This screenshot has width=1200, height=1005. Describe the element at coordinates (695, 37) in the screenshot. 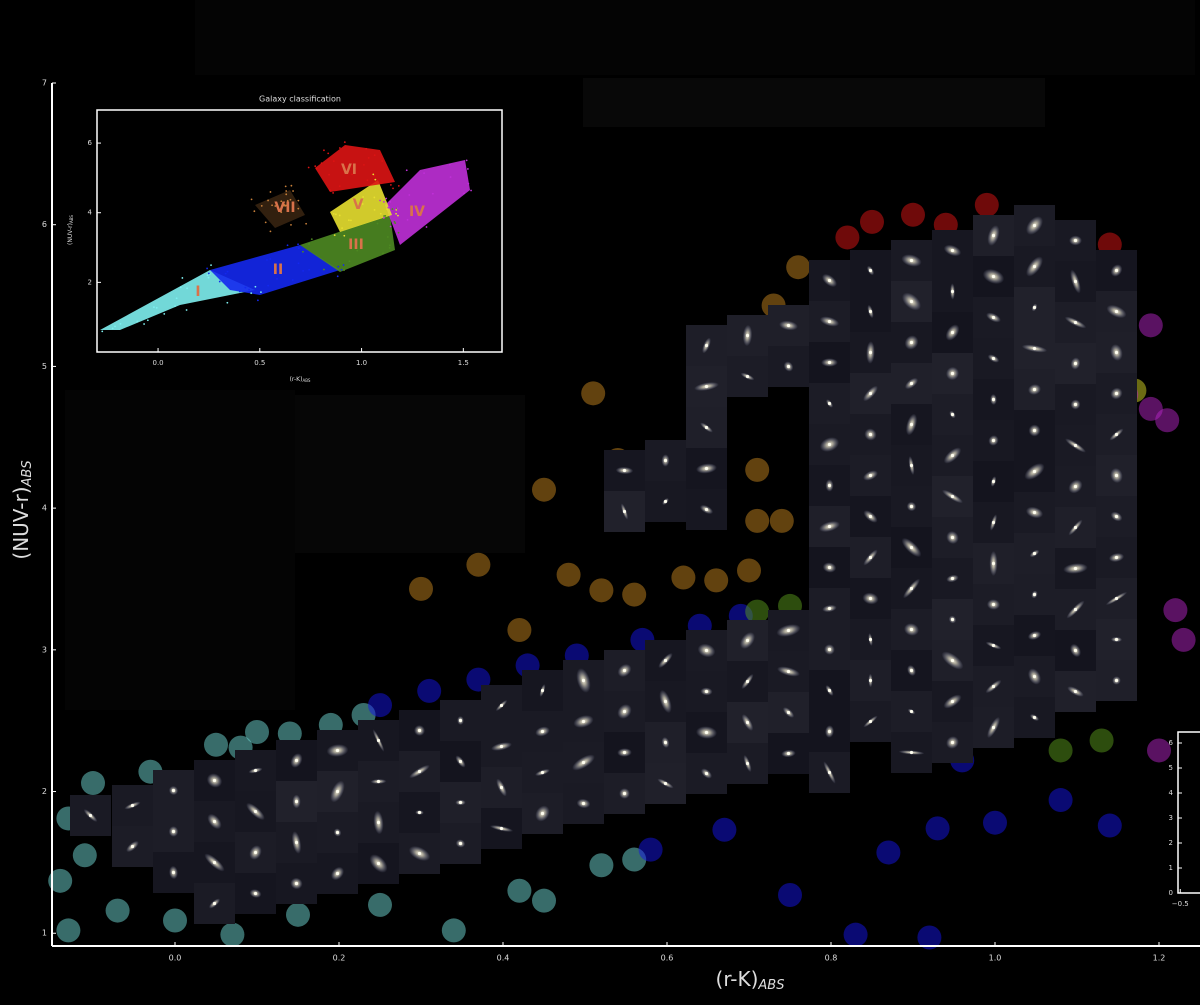

I see `shade` at that location.